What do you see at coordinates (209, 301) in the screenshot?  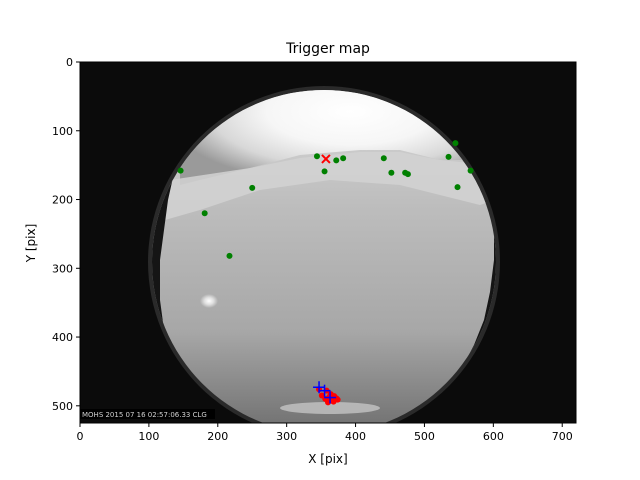 I see `bright-light-source` at bounding box center [209, 301].